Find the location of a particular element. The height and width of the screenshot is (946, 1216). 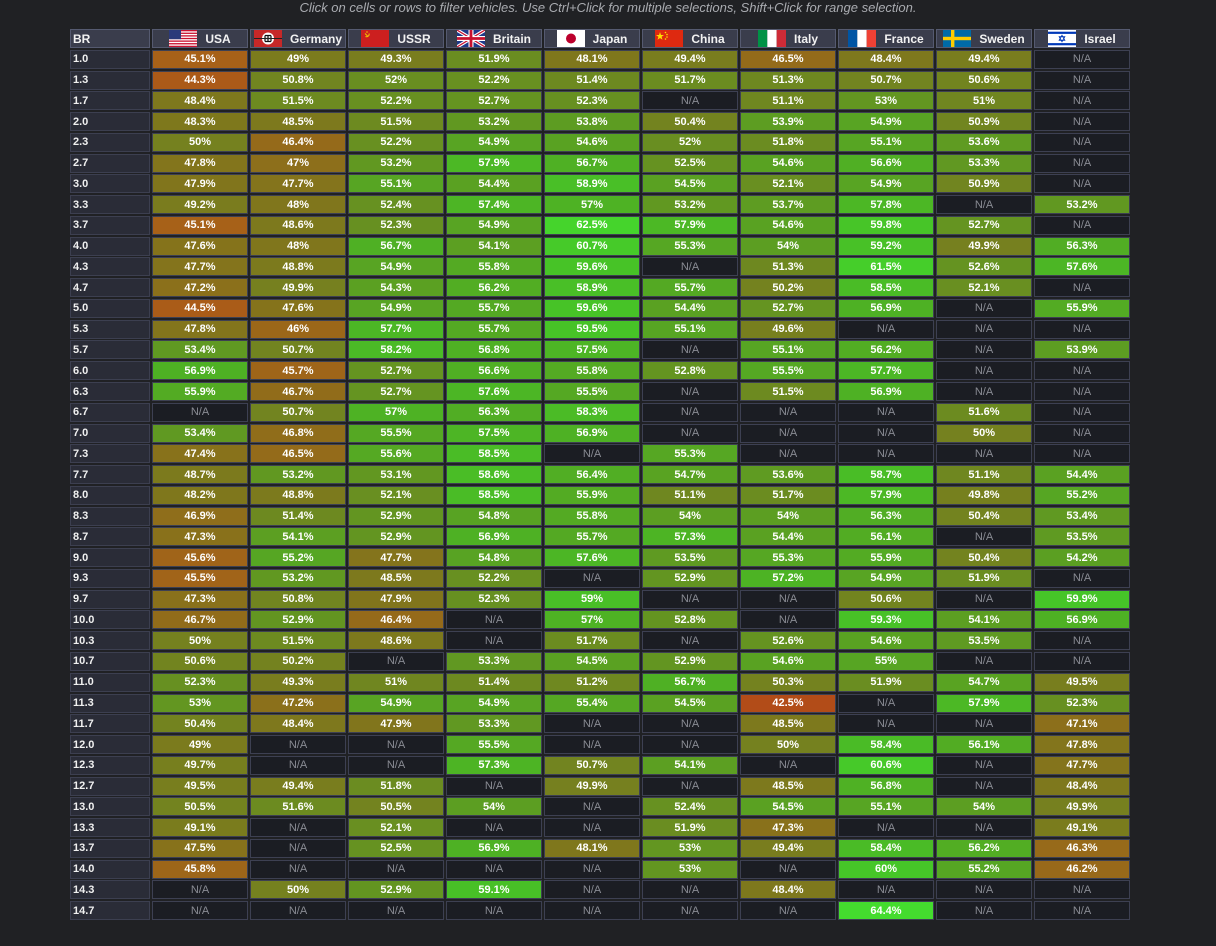

nation-header-britain: Britain is located at coordinates (494, 38).